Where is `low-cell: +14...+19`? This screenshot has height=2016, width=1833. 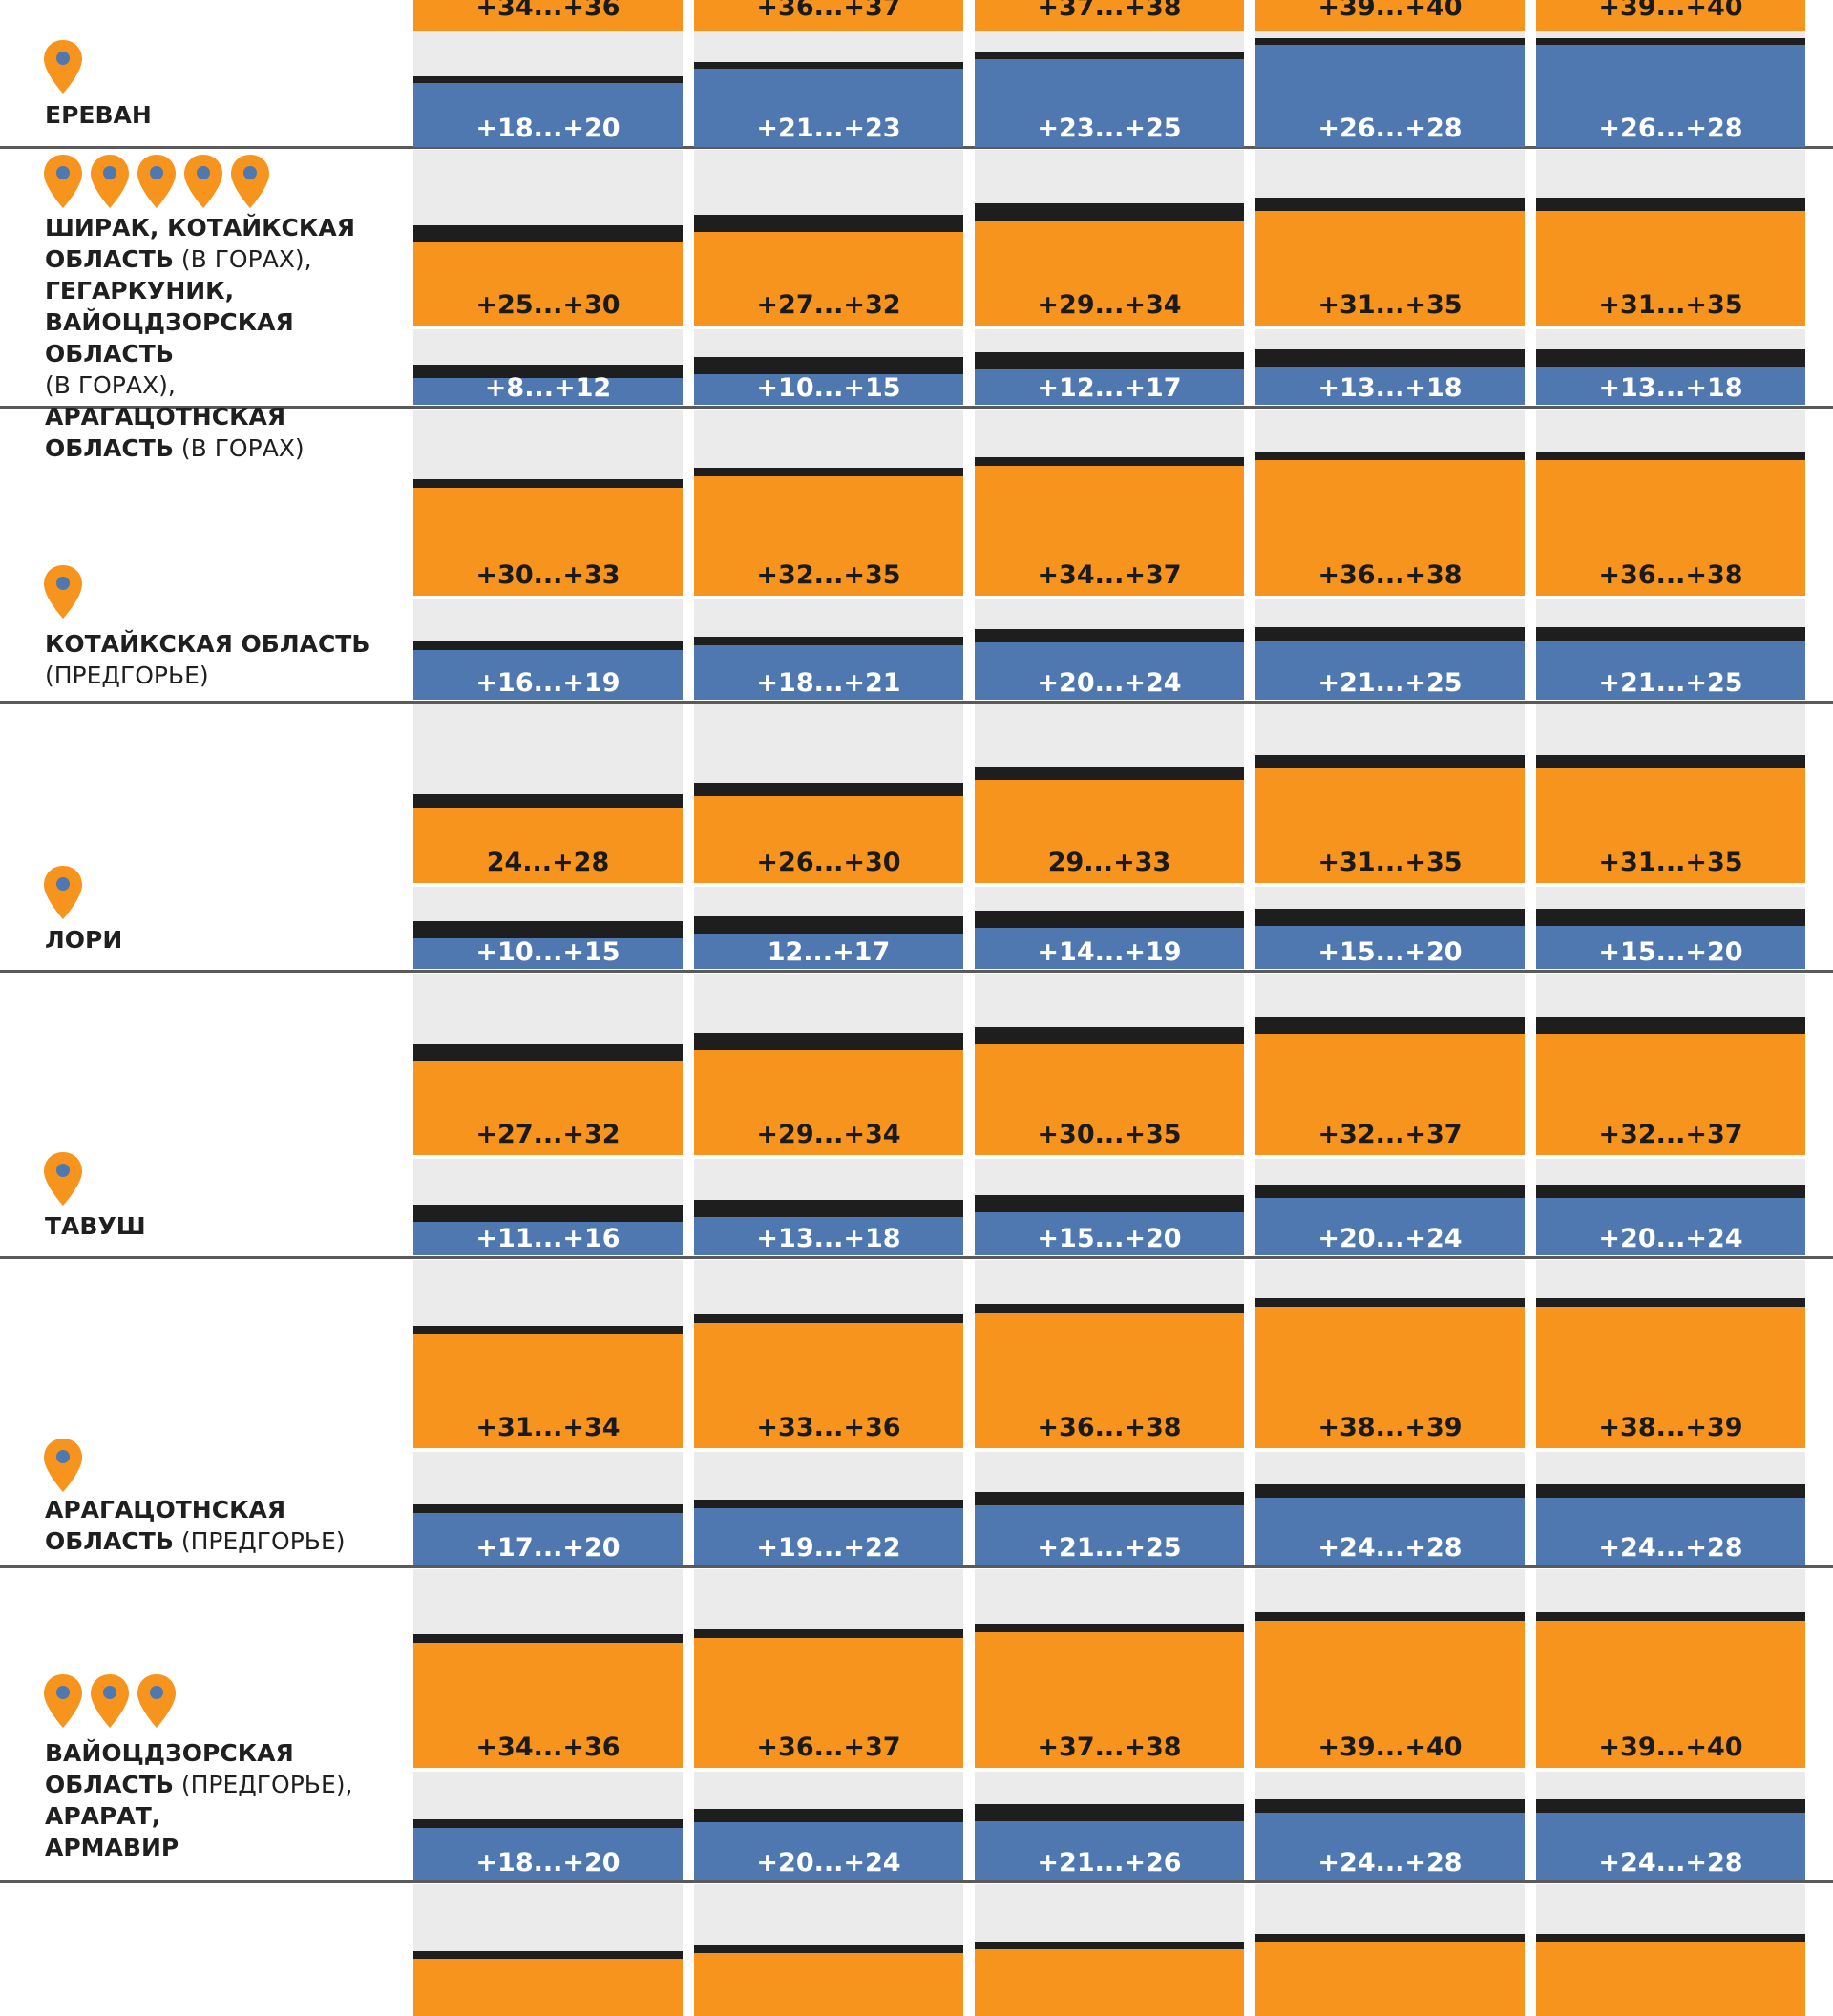 low-cell: +14...+19 is located at coordinates (1109, 928).